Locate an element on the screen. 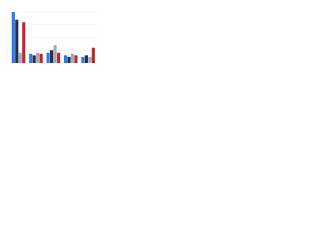 The image size is (320, 240). chart is located at coordinates (53, 37).